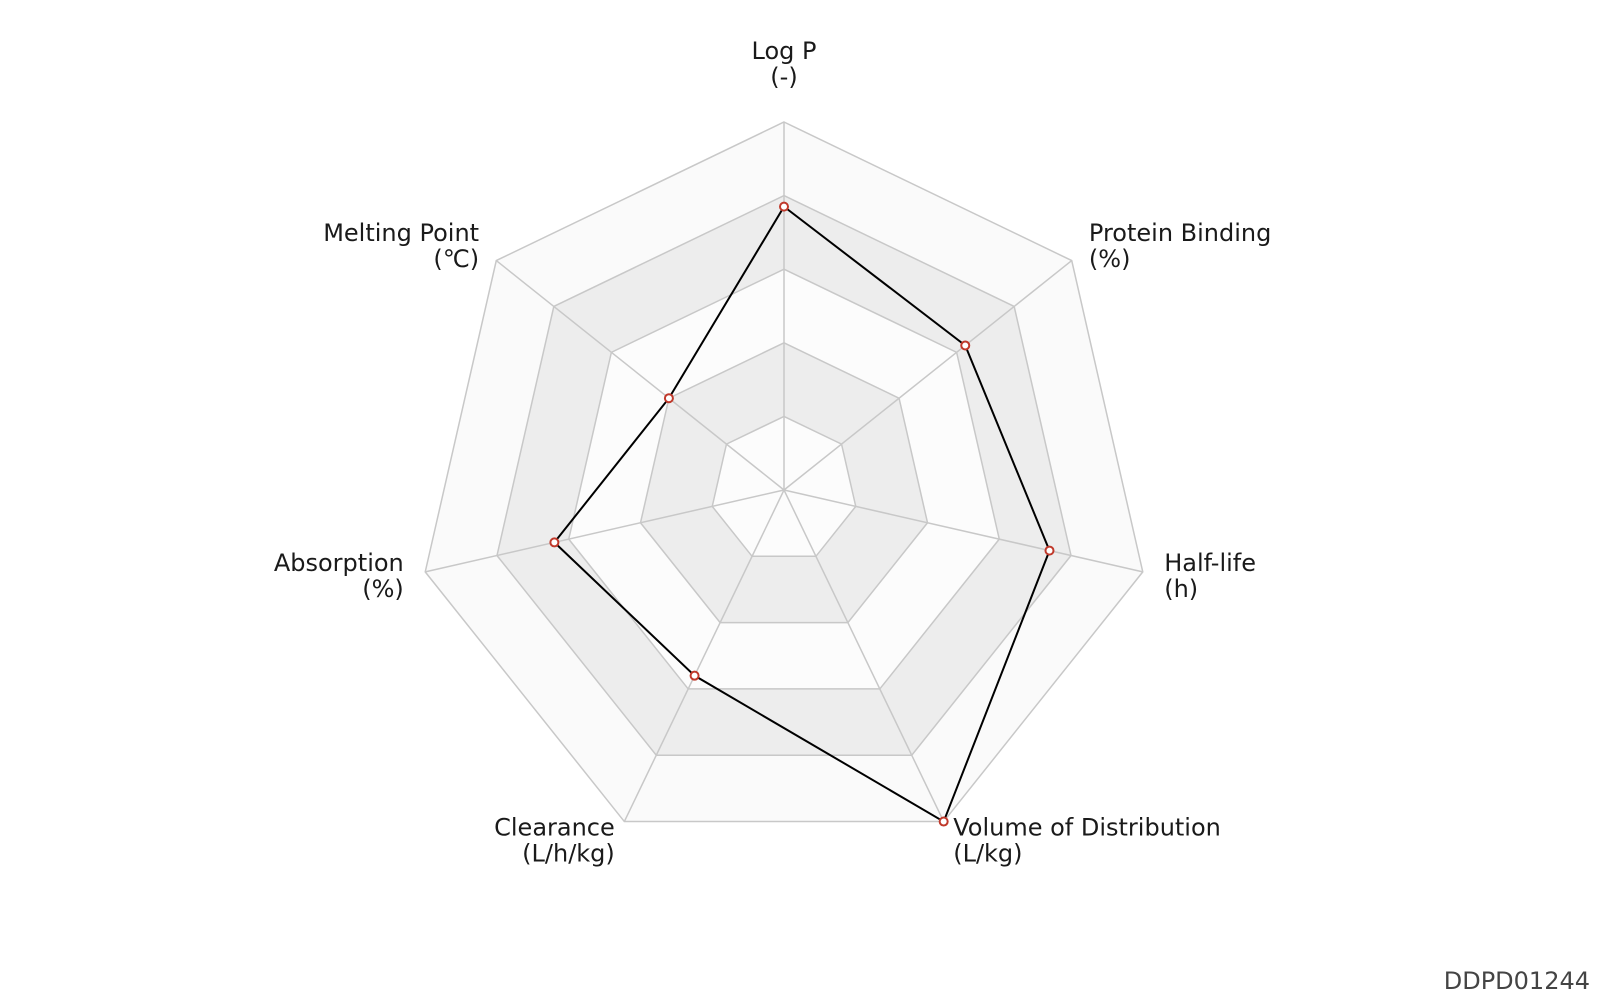 Image resolution: width=1600 pixels, height=1000 pixels. Describe the element at coordinates (554, 827) in the screenshot. I see `axis-label: Clearance` at that location.